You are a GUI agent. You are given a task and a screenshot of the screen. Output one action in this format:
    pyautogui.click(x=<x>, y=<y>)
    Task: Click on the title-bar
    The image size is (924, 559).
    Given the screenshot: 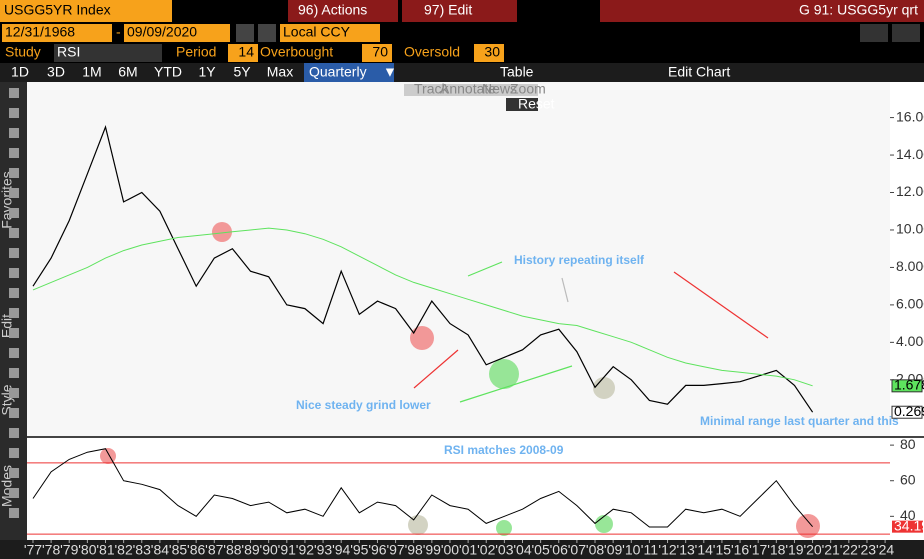 What is the action you would take?
    pyautogui.click(x=762, y=11)
    